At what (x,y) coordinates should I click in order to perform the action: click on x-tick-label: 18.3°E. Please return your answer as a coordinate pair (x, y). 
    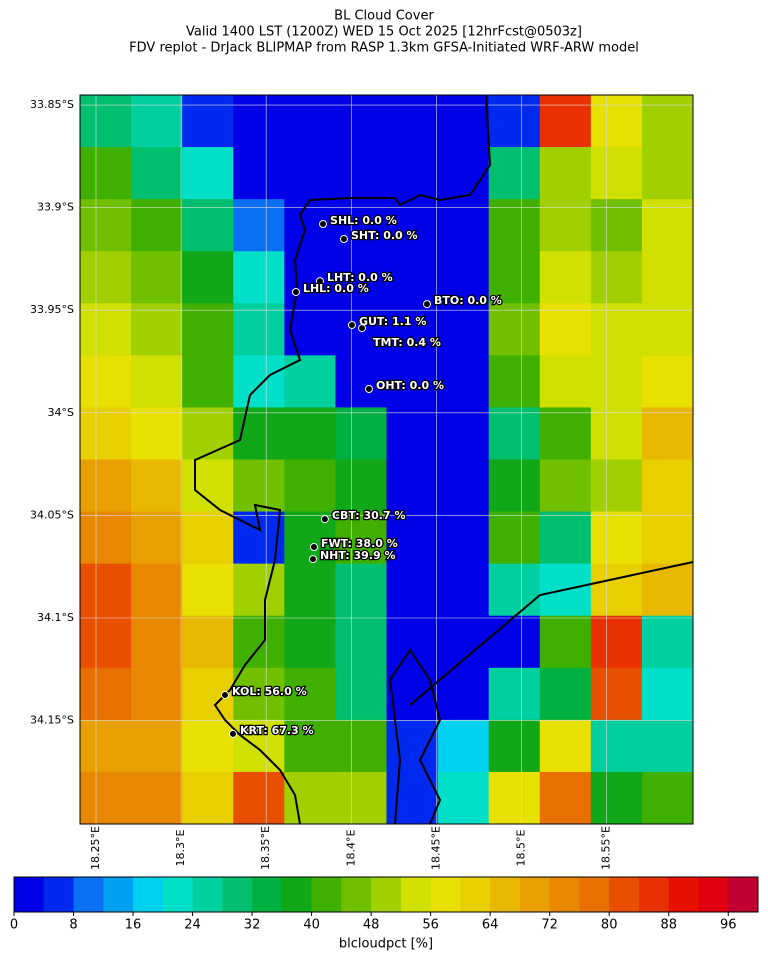
    Looking at the image, I should click on (180, 847).